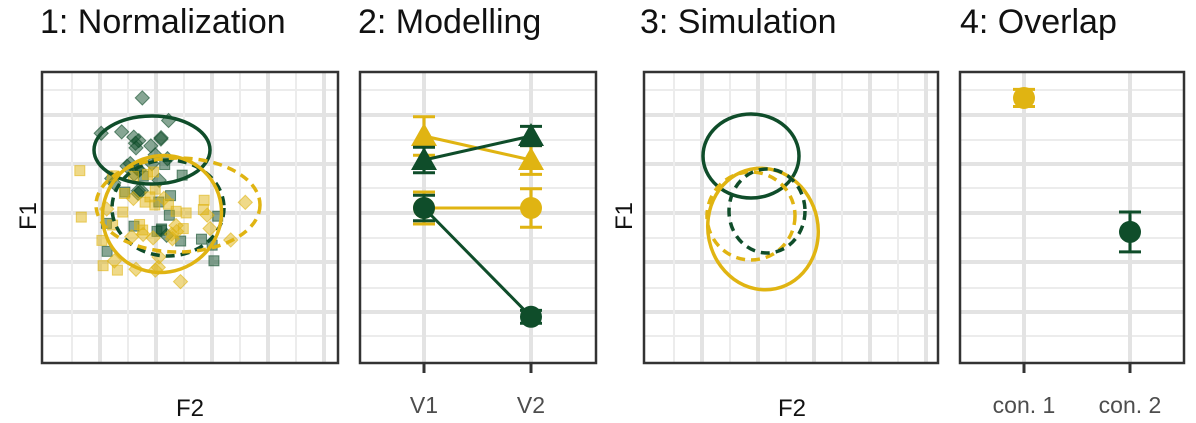 This screenshot has width=1196, height=423. What do you see at coordinates (624, 216) in the screenshot?
I see `y-axis-label-panel-3: F1` at bounding box center [624, 216].